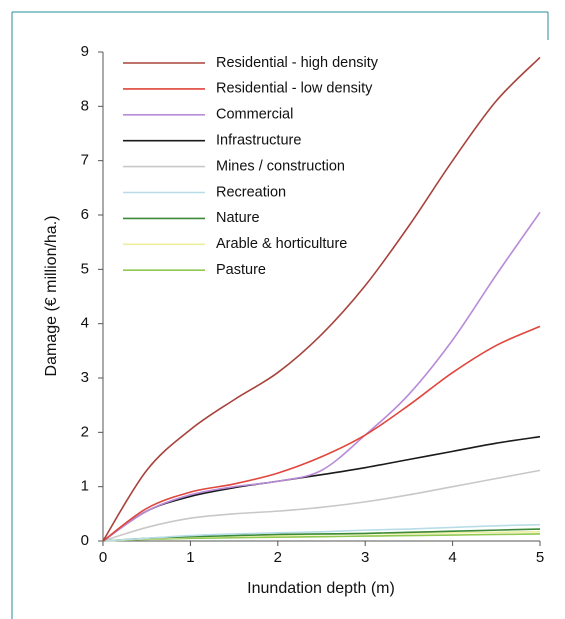 The height and width of the screenshot is (619, 565). I want to click on legend-label: Mines / construction, so click(280, 166).